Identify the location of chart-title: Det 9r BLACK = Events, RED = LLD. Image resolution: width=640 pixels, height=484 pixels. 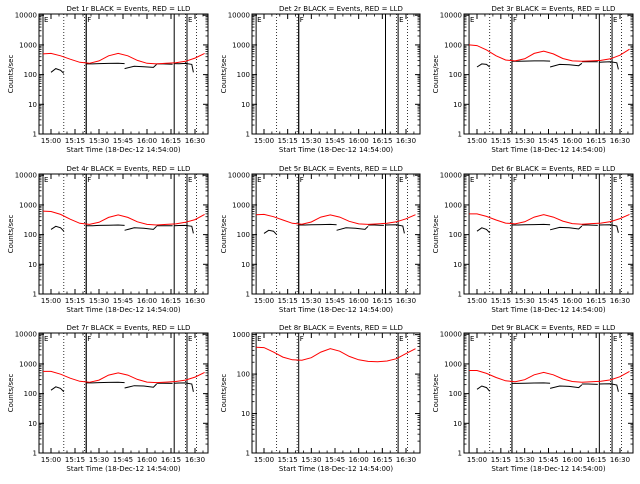
(554, 328).